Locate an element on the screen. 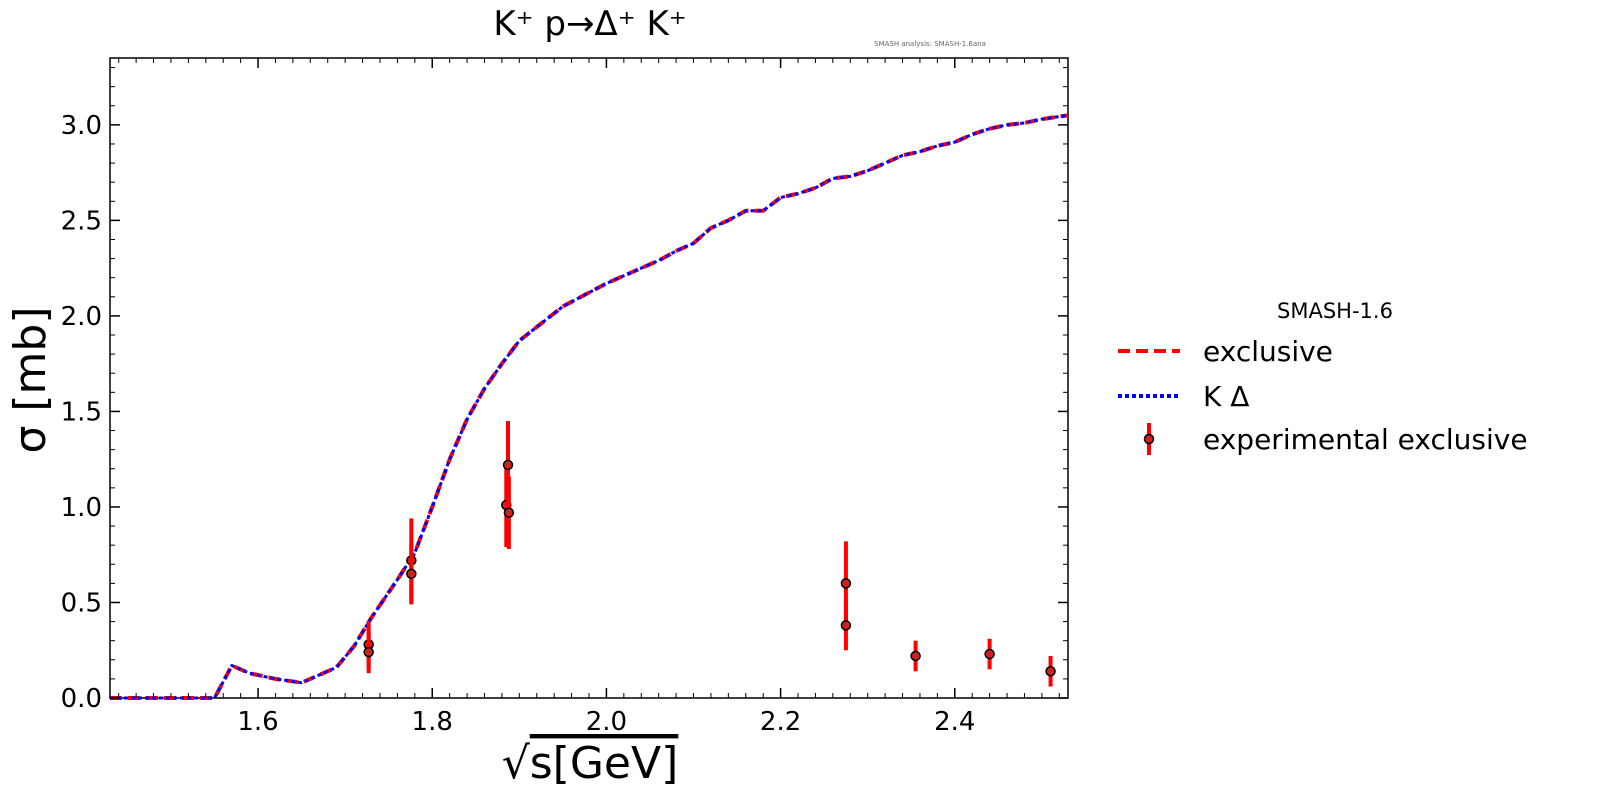 Image resolution: width=1600 pixels, height=811 pixels. x-axis-label: √s[GeV] is located at coordinates (590, 763).